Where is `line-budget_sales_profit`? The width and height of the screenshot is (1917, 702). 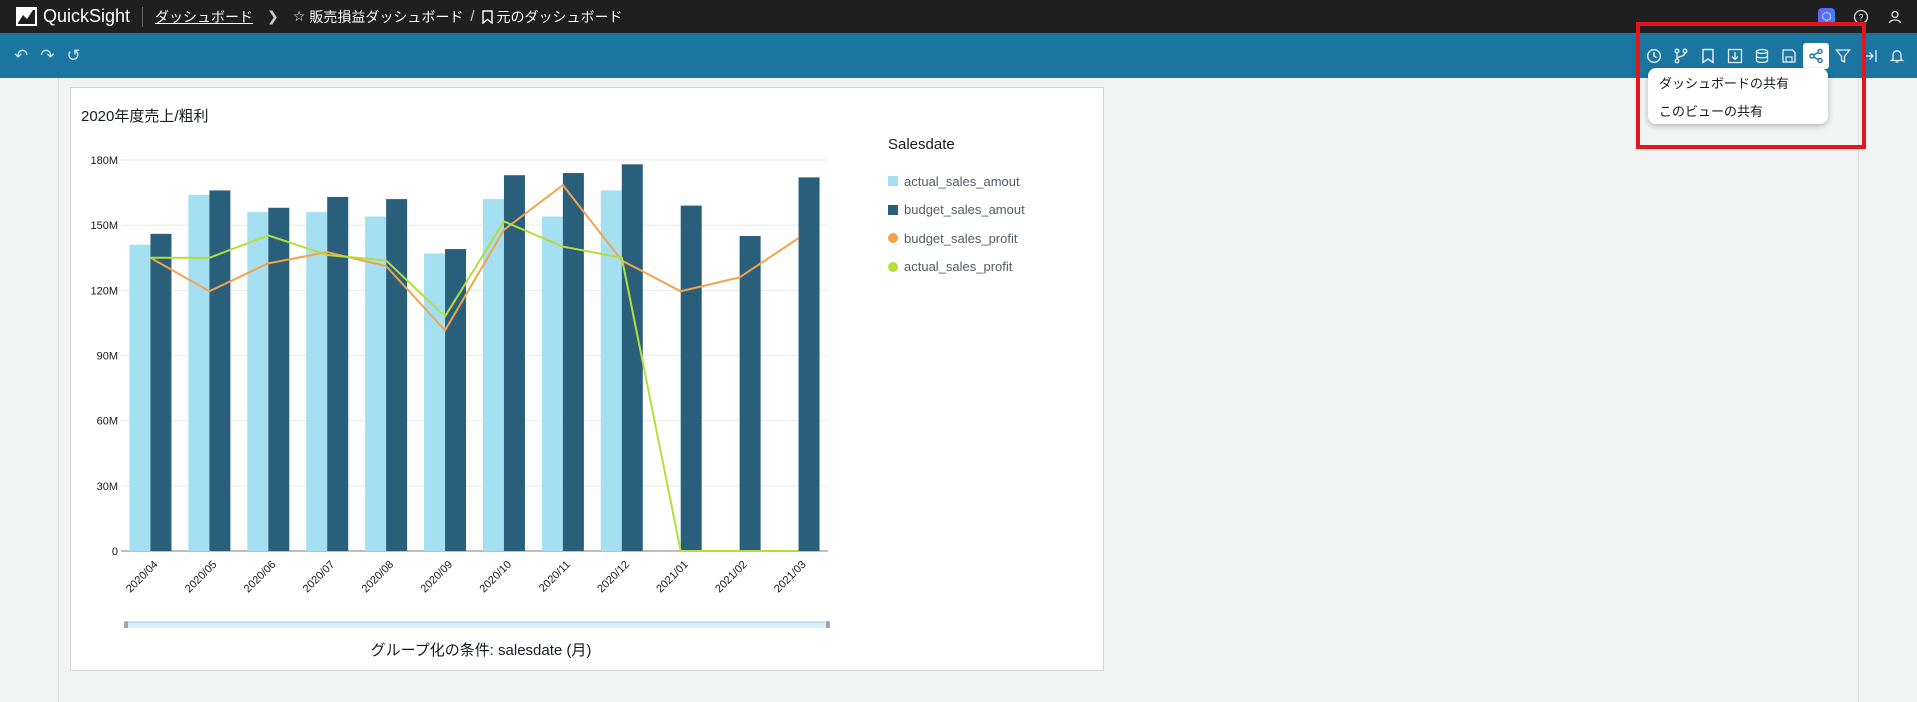 line-budget_sales_profit is located at coordinates (474, 258).